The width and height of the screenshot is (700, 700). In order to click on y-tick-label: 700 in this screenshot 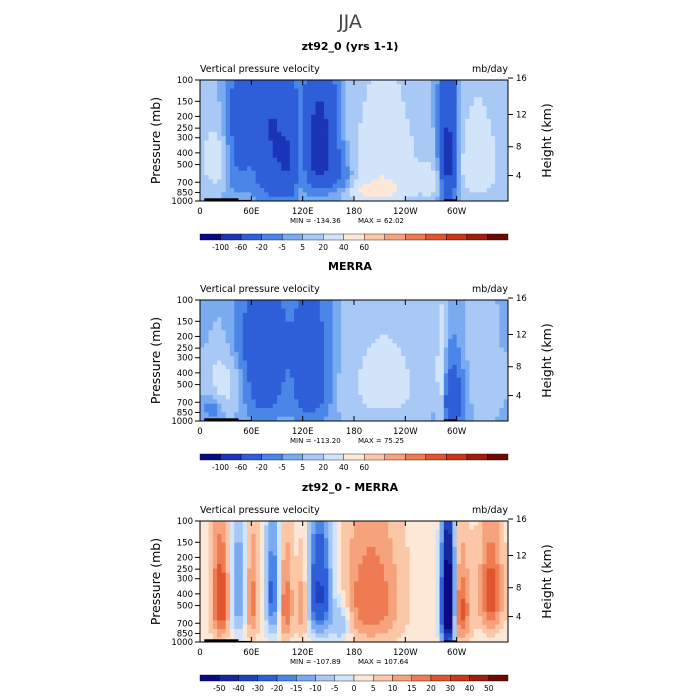, I will do `click(185, 403)`.